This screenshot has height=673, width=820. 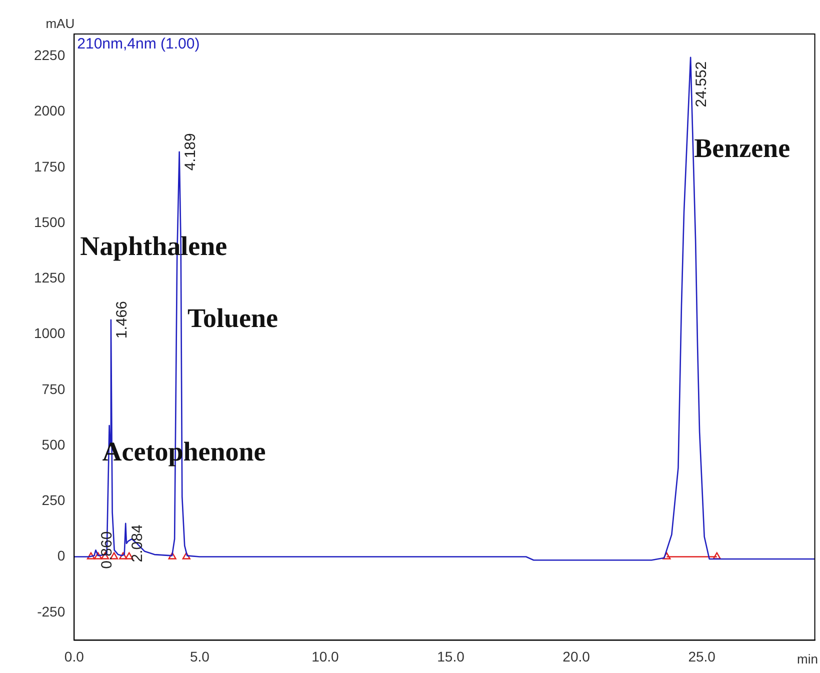 I want to click on x-tick-label: 25.0, so click(x=702, y=656).